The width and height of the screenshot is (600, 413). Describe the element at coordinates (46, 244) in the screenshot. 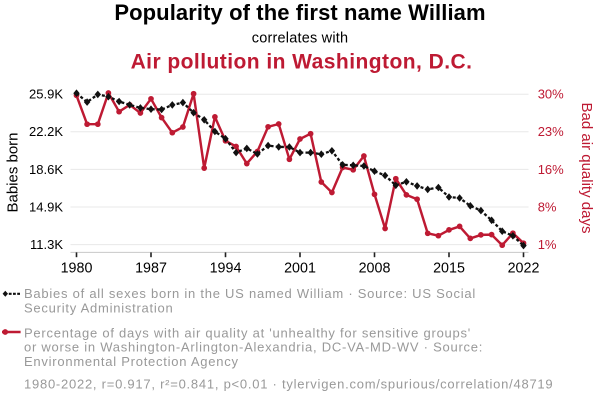

I see `svg-text: 11.3K` at that location.